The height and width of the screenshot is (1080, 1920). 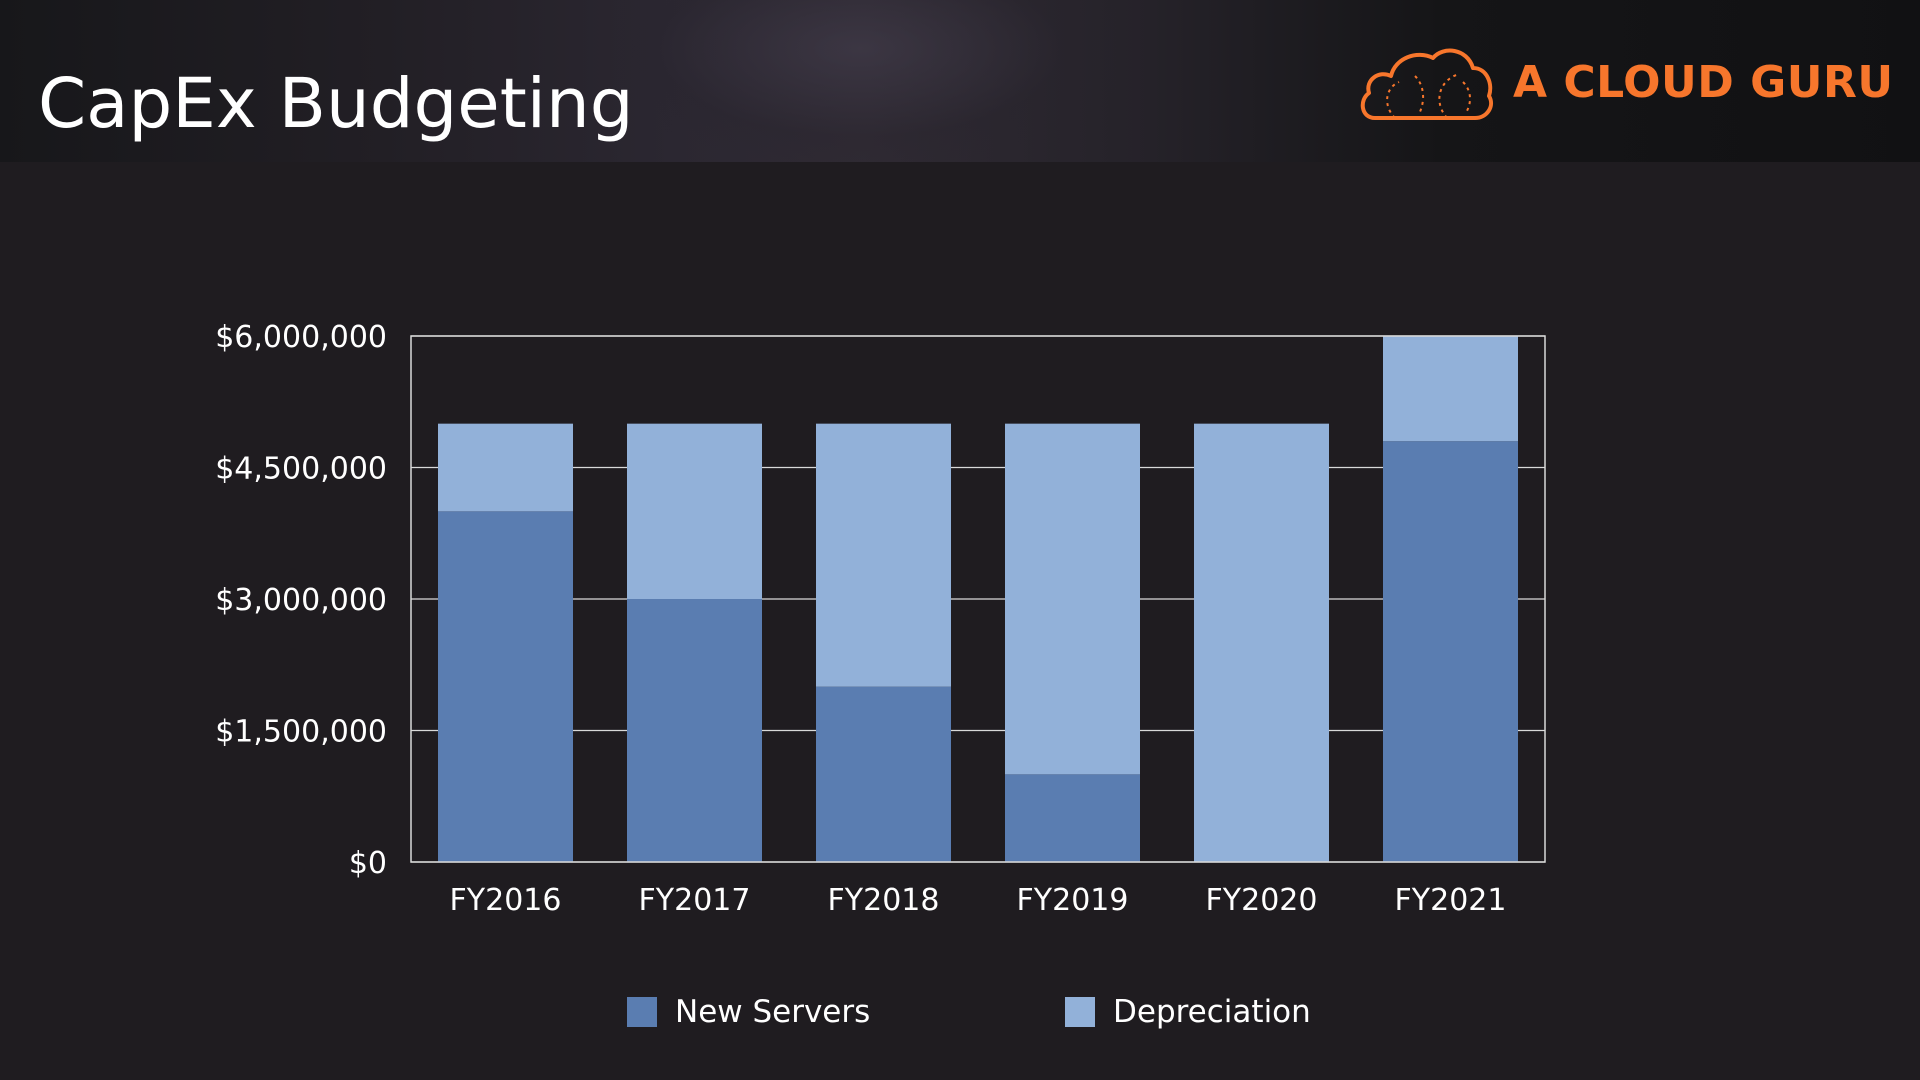 I want to click on bar-new-servers-fy2021, so click(x=1450, y=651).